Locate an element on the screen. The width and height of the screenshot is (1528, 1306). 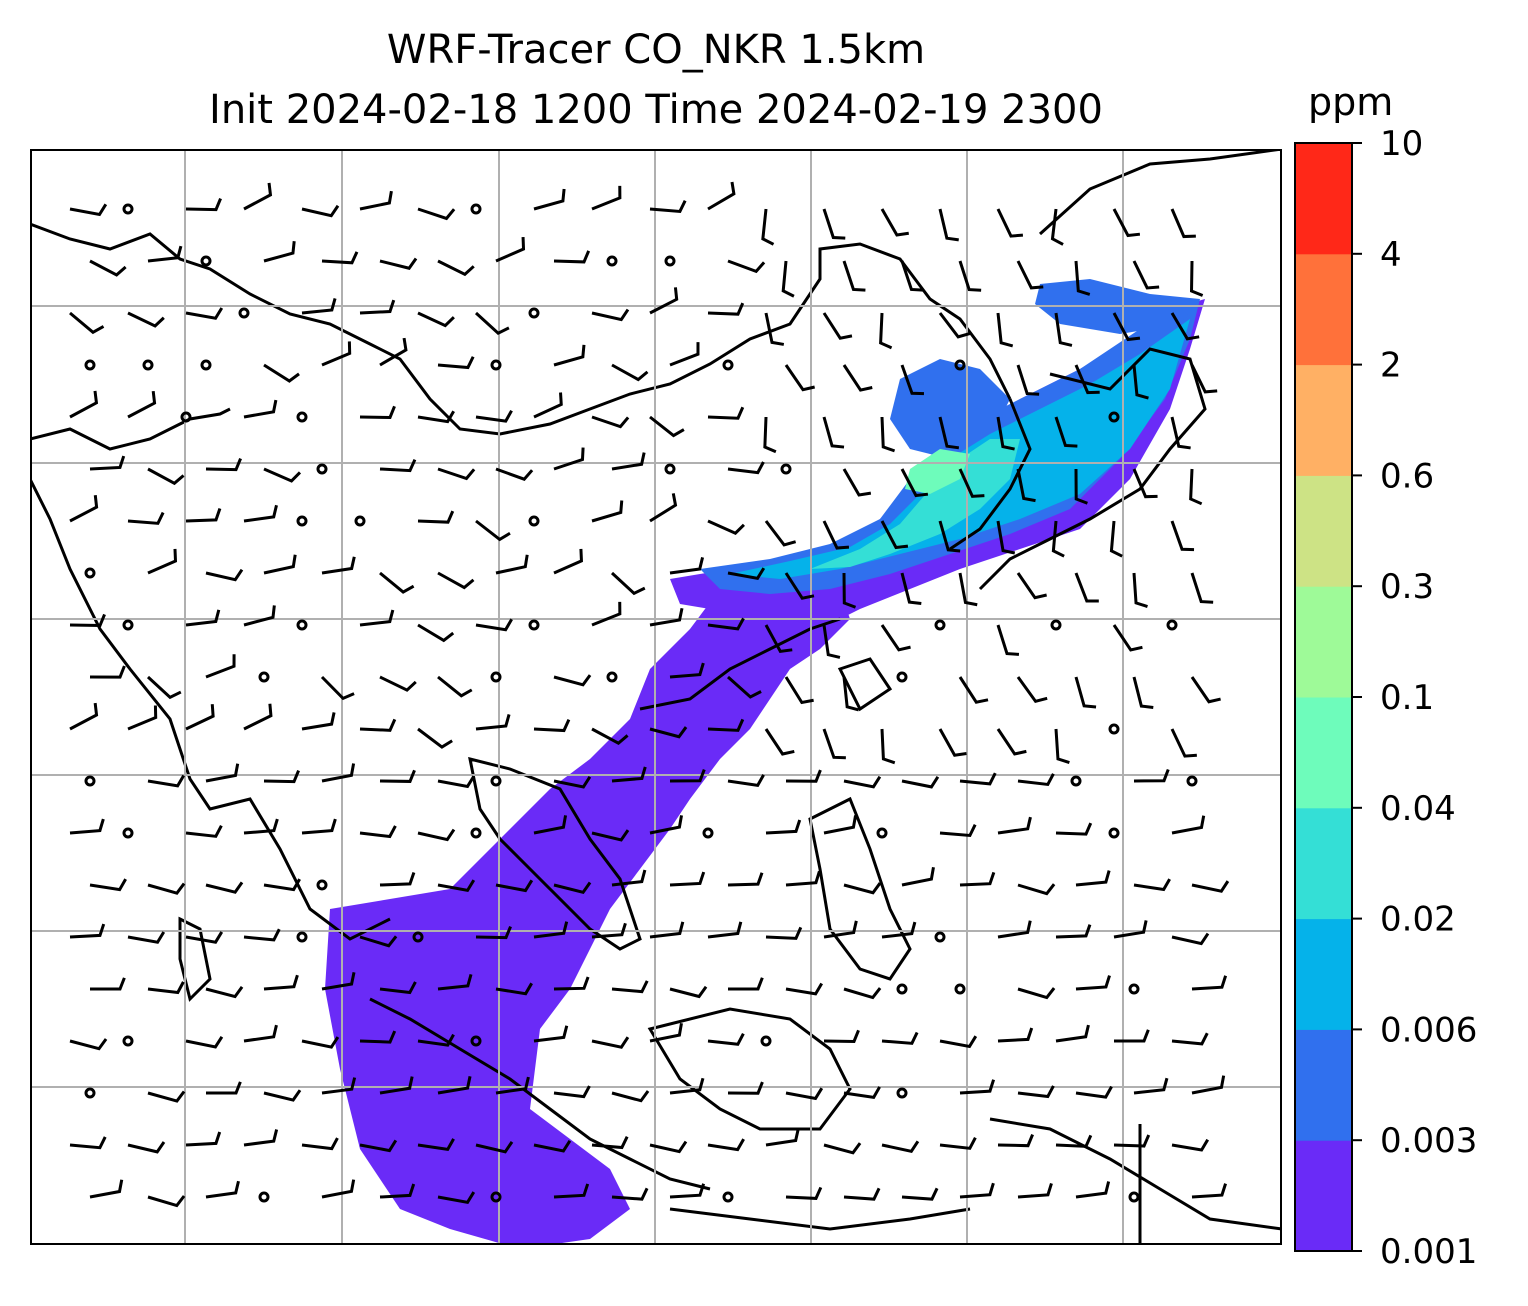
plume-north is located at coordinates (950, 409).